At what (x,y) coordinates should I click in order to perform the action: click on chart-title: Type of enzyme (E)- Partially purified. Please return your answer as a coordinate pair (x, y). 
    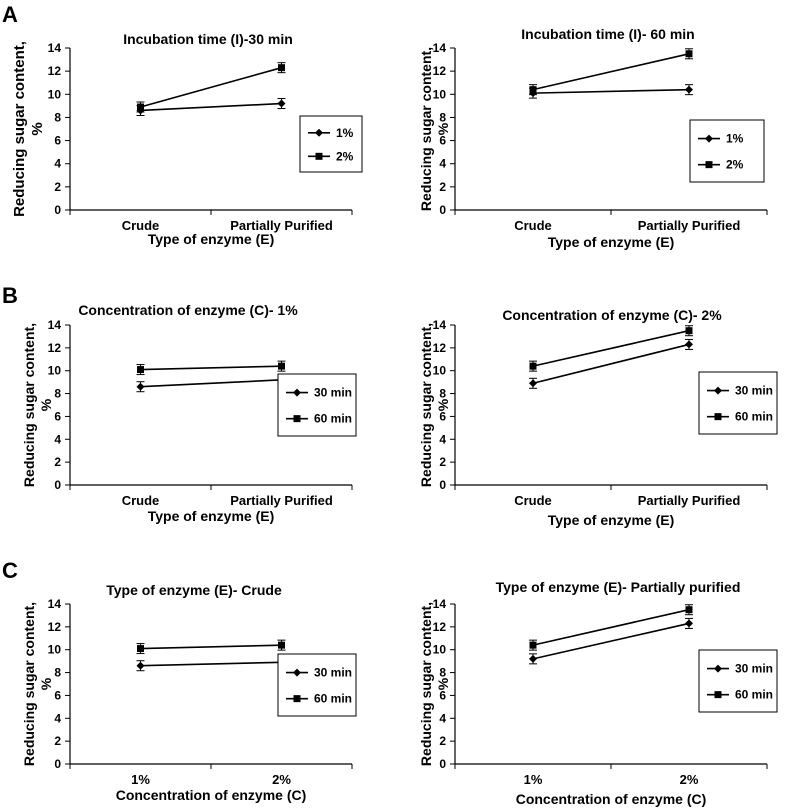
    Looking at the image, I should click on (618, 587).